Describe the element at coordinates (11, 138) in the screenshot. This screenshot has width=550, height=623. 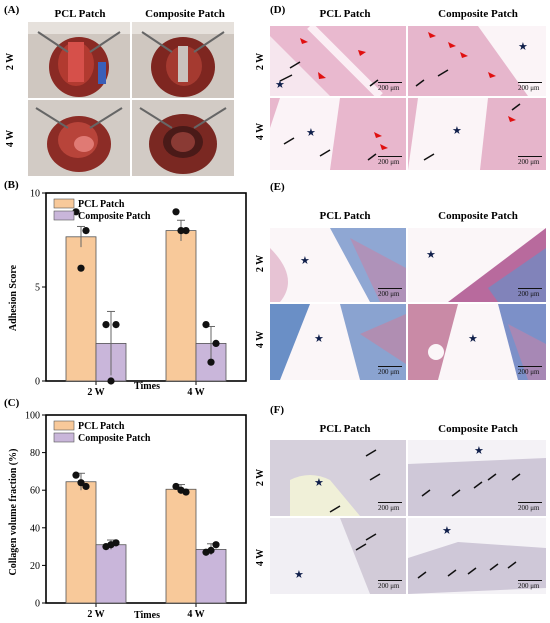
I see `panel-a-row-4w: 4 W` at that location.